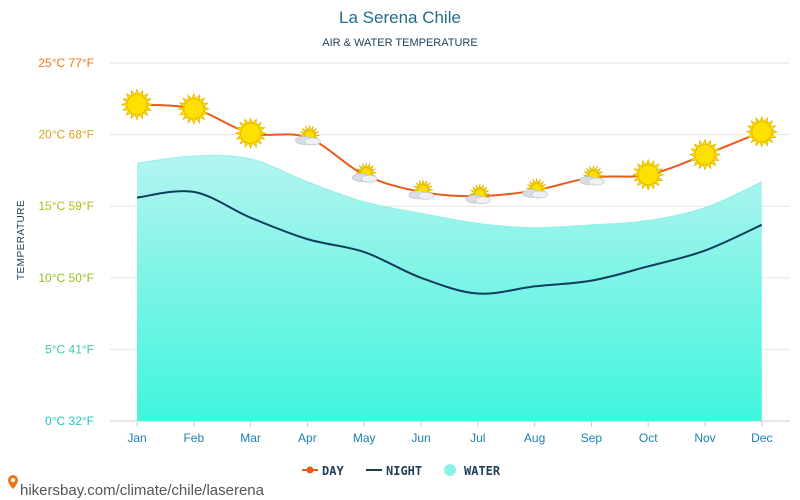  I want to click on y-tick-label: 10°C 50°F, so click(66, 278).